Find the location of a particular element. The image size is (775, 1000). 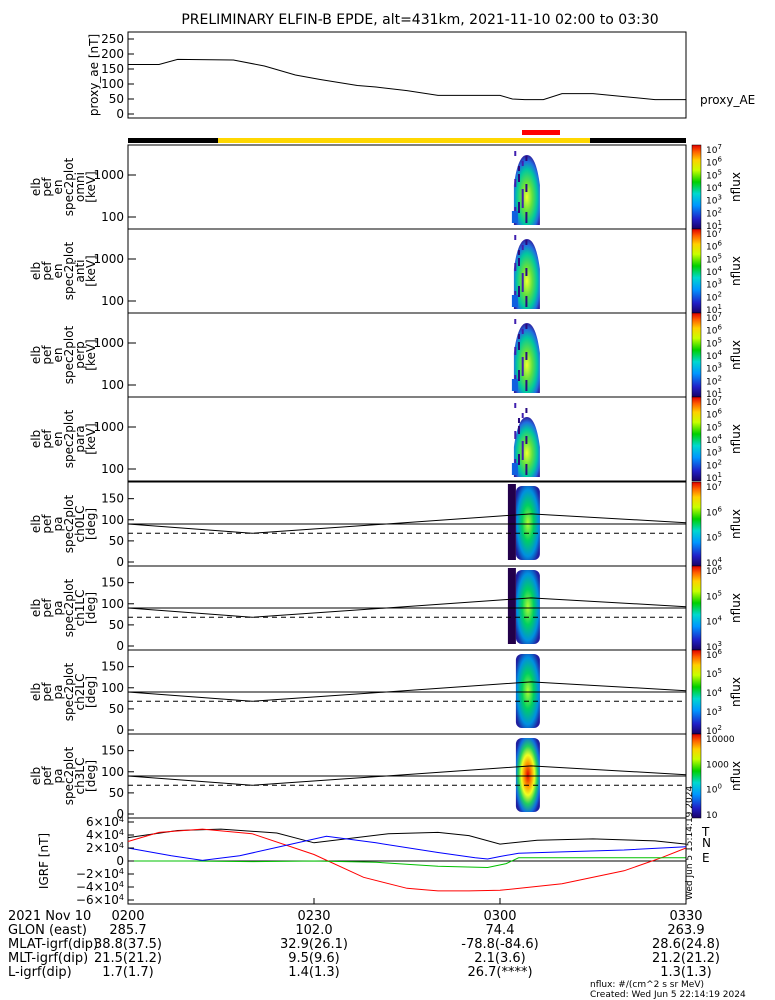

pitch-angle-blob is located at coordinates (527, 691).